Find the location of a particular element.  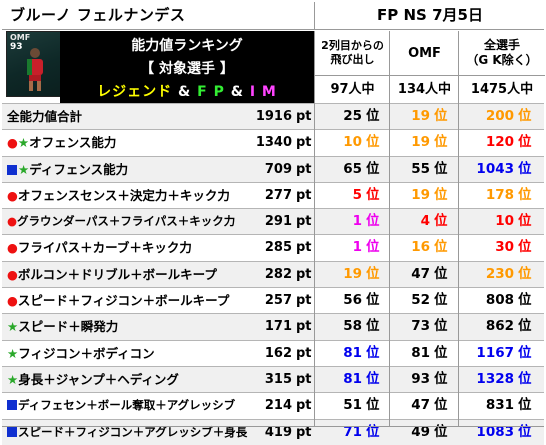

column-header-omf: OMF is located at coordinates (424, 53).